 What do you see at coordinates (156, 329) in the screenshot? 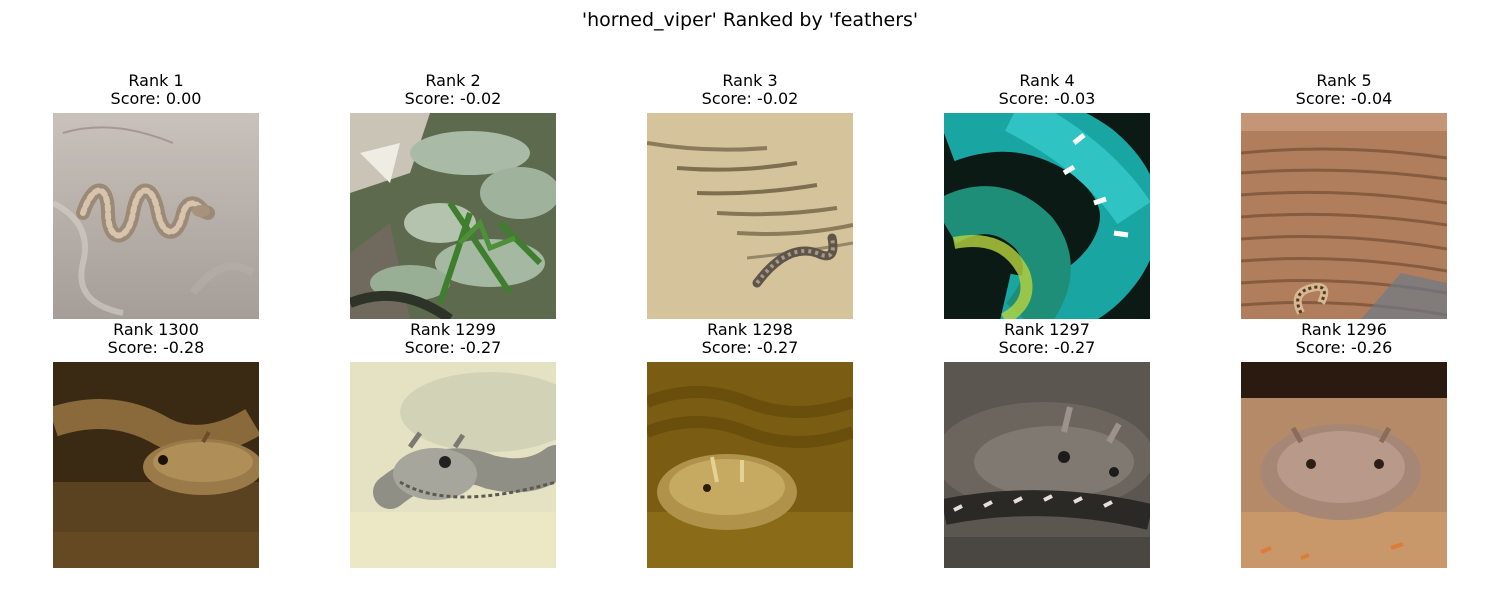
I see `rank-label: Rank 1300` at bounding box center [156, 329].